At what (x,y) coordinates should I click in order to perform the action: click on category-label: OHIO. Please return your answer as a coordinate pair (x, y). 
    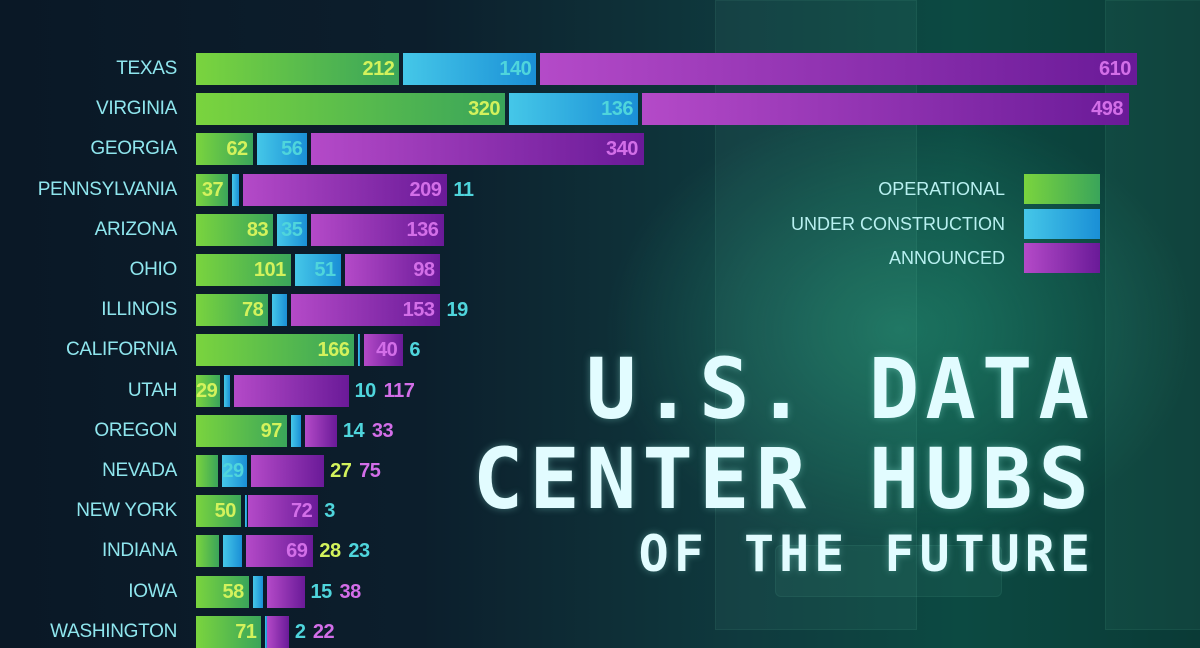
    Looking at the image, I should click on (153, 269).